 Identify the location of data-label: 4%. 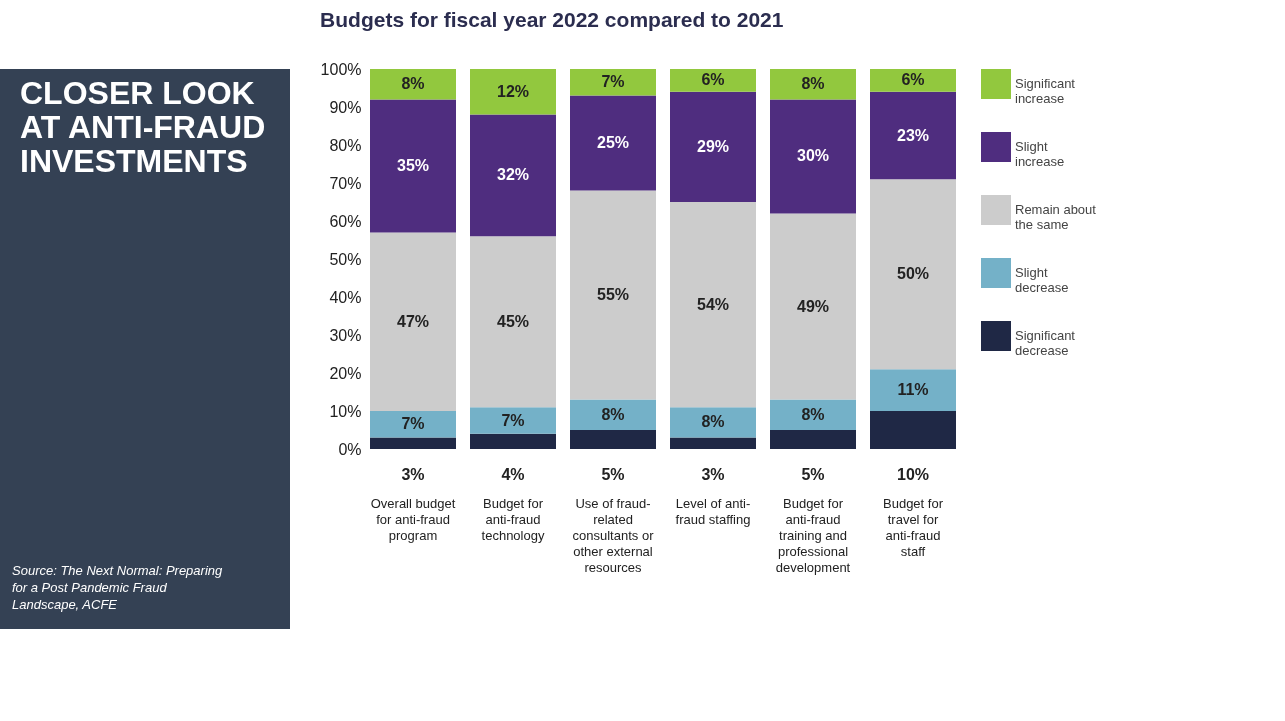
(513, 474).